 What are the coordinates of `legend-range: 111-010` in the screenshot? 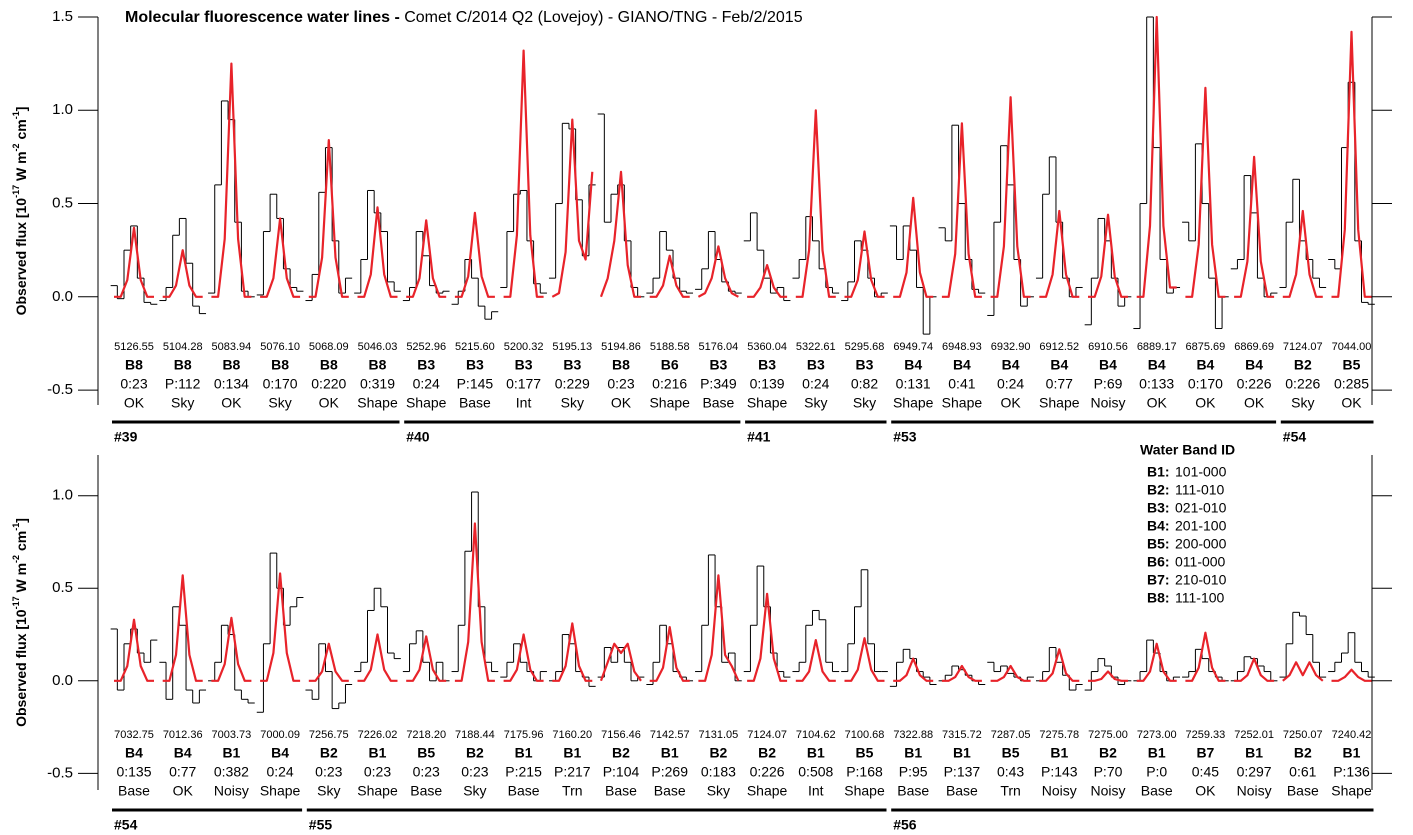 It's located at (1200, 490).